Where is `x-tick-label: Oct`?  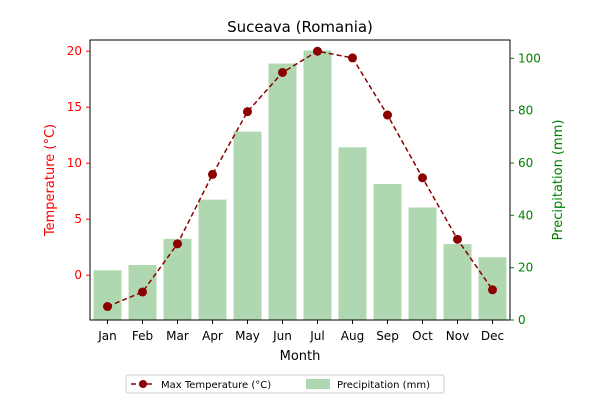 x-tick-label: Oct is located at coordinates (422, 336).